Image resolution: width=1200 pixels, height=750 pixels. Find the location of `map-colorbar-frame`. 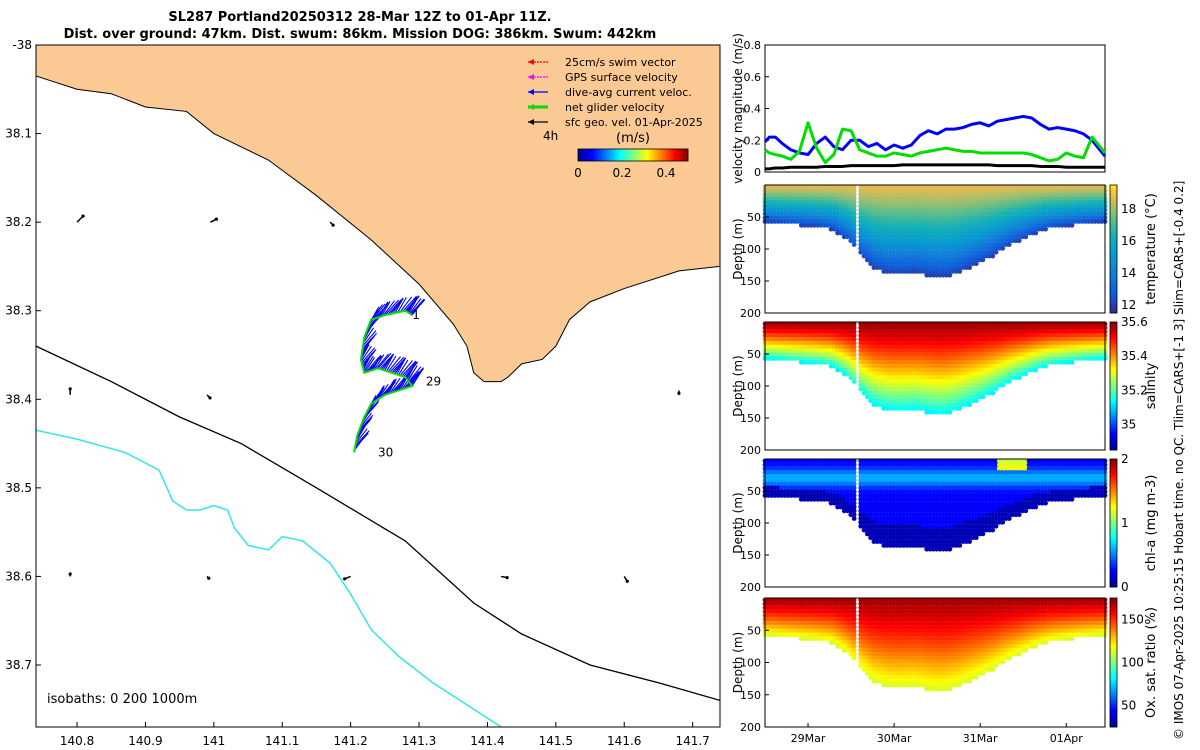

map-colorbar-frame is located at coordinates (633, 155).